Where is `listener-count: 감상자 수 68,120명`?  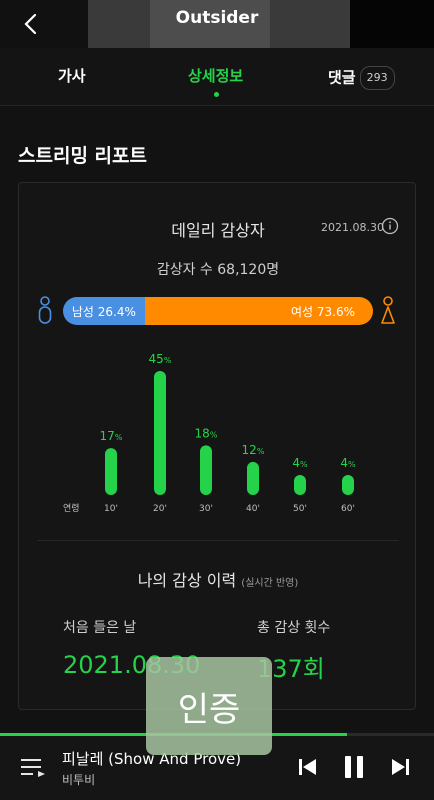
listener-count: 감상자 수 68,120명 is located at coordinates (218, 270).